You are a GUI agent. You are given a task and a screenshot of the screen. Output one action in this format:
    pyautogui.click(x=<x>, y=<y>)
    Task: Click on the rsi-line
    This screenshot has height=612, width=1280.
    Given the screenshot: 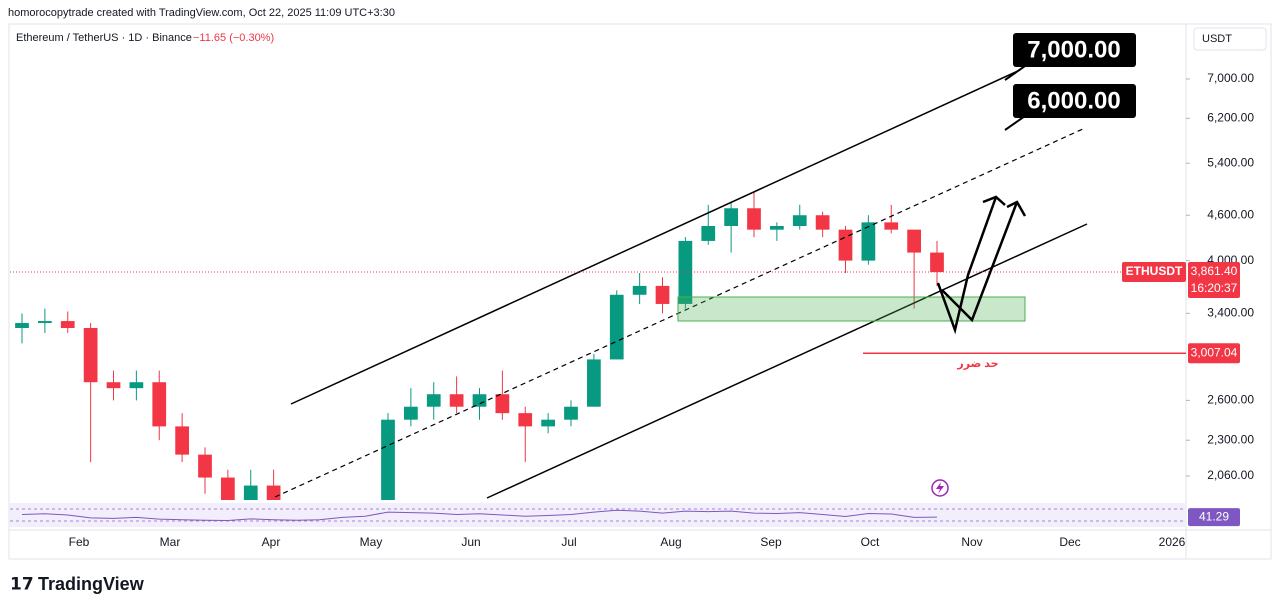 What is the action you would take?
    pyautogui.click(x=479, y=515)
    